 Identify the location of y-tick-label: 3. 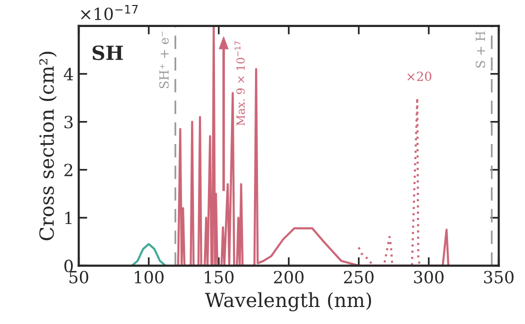
(68, 122).